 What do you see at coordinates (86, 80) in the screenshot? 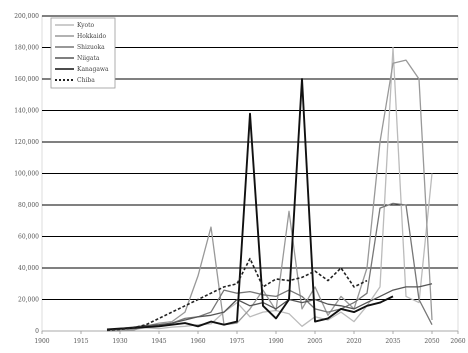
I see `legend-label: Chiba` at bounding box center [86, 80].